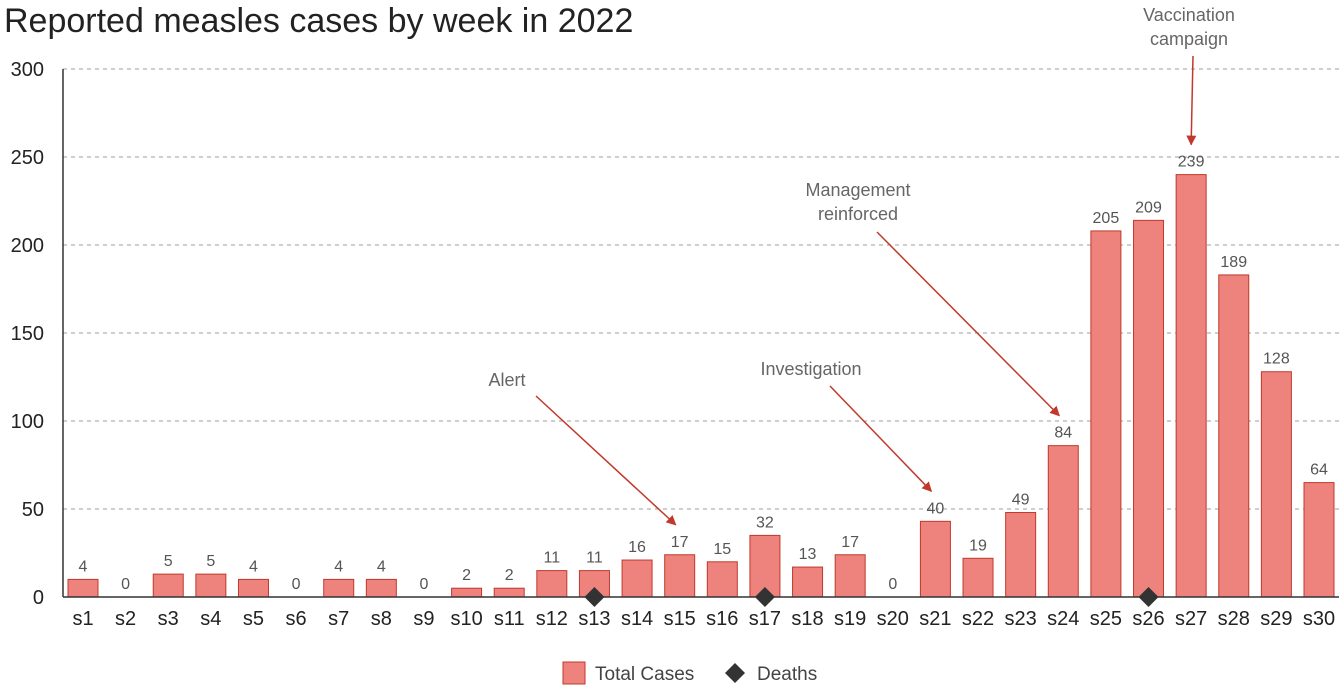 This screenshot has width=1341, height=687. What do you see at coordinates (637, 619) in the screenshot?
I see `x-tick-label-s14: s14` at bounding box center [637, 619].